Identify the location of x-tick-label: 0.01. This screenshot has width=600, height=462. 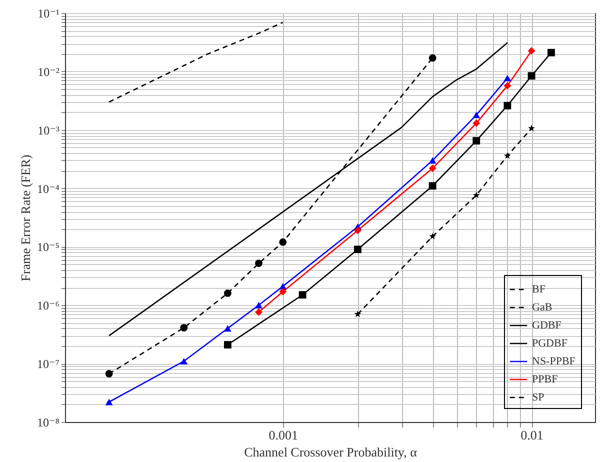
(532, 435).